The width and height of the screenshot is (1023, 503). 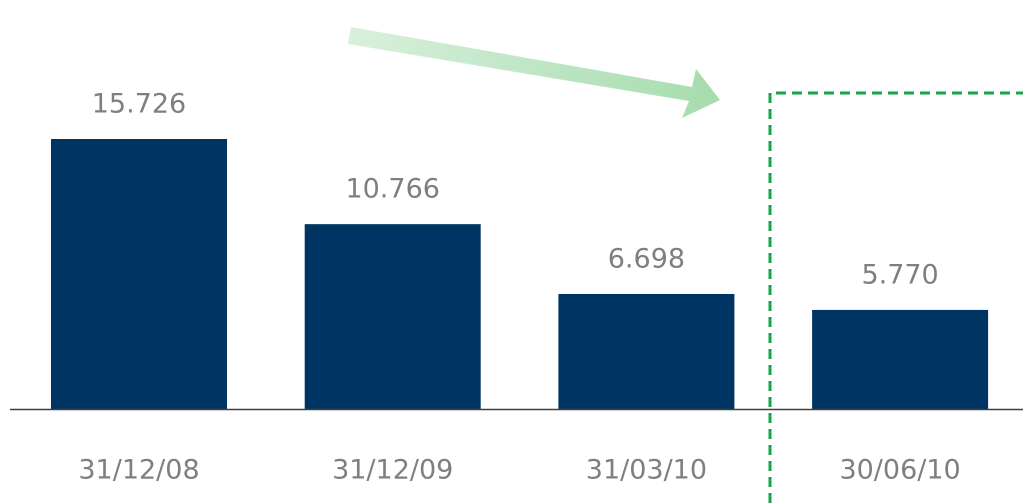 I want to click on value-label: 6.698, so click(x=646, y=259).